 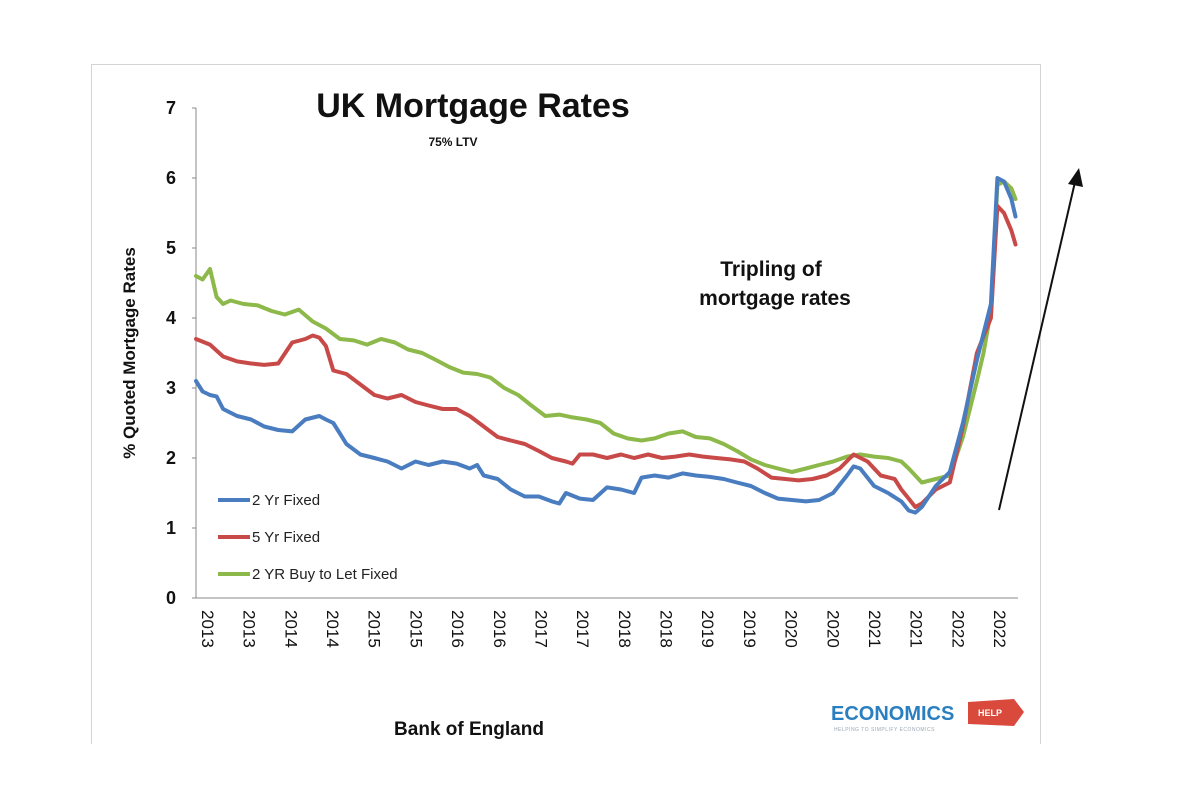 What do you see at coordinates (473, 106) in the screenshot?
I see `chart-title: UK Mortgage Rates` at bounding box center [473, 106].